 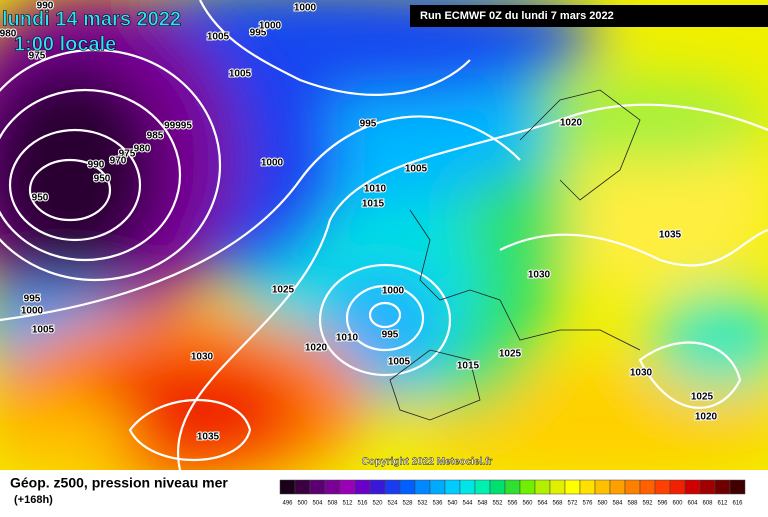 What do you see at coordinates (392, 504) in the screenshot?
I see `scale-label: 524` at bounding box center [392, 504].